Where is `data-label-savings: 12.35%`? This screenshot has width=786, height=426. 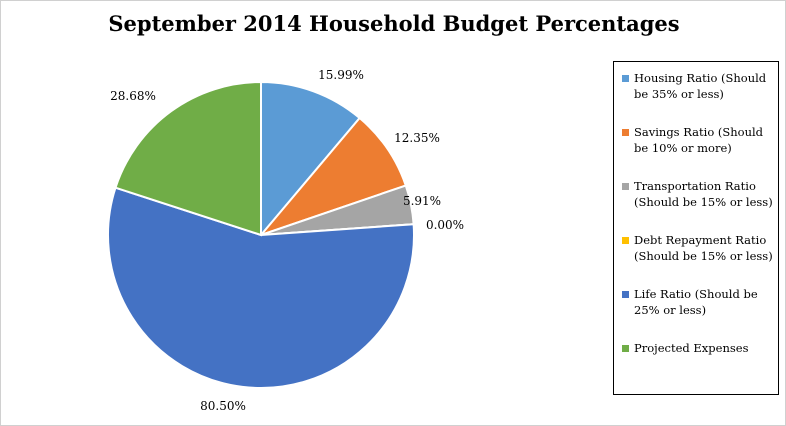 data-label-savings: 12.35% is located at coordinates (417, 138).